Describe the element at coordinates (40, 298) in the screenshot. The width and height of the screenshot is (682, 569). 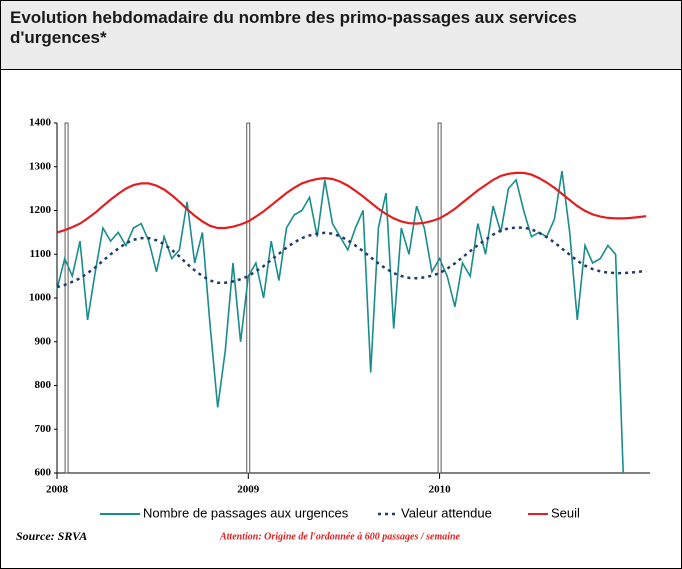
I see `y-tick-label: 1000` at that location.